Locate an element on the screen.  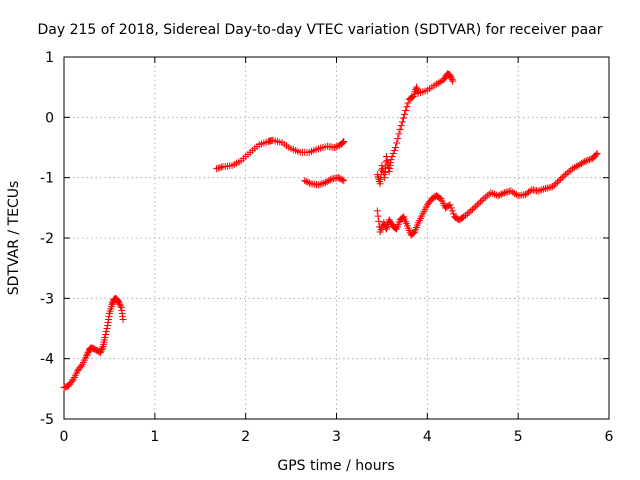
y-tick-label: 0 is located at coordinates (49, 118).